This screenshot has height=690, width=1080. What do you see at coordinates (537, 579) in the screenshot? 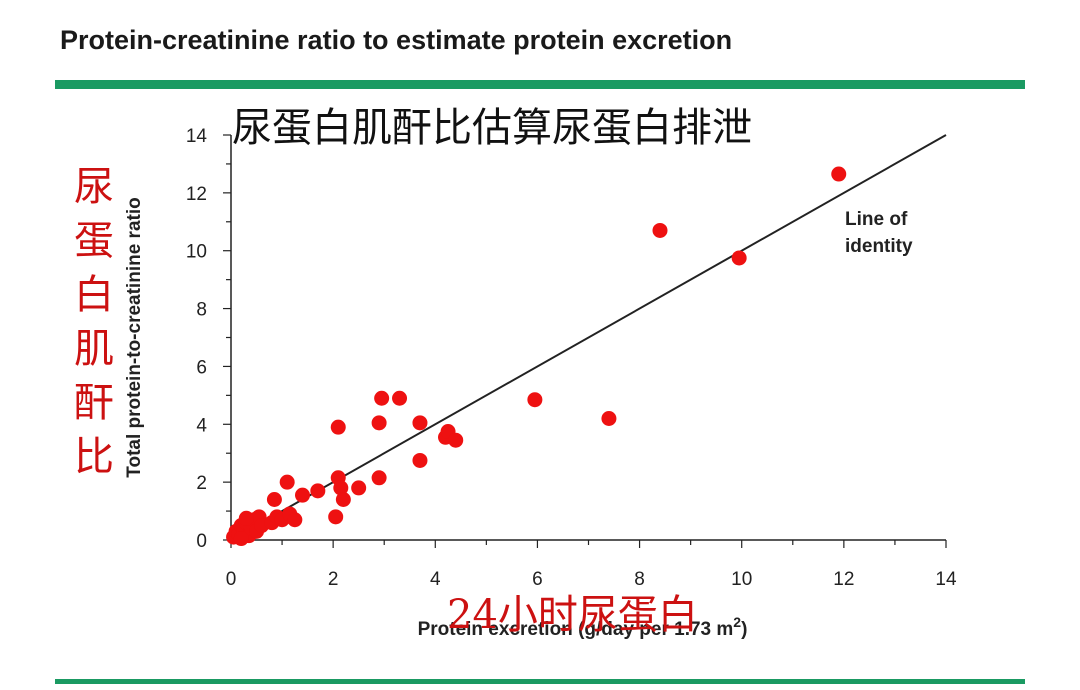
I see `x-tick-label: 6` at bounding box center [537, 579].